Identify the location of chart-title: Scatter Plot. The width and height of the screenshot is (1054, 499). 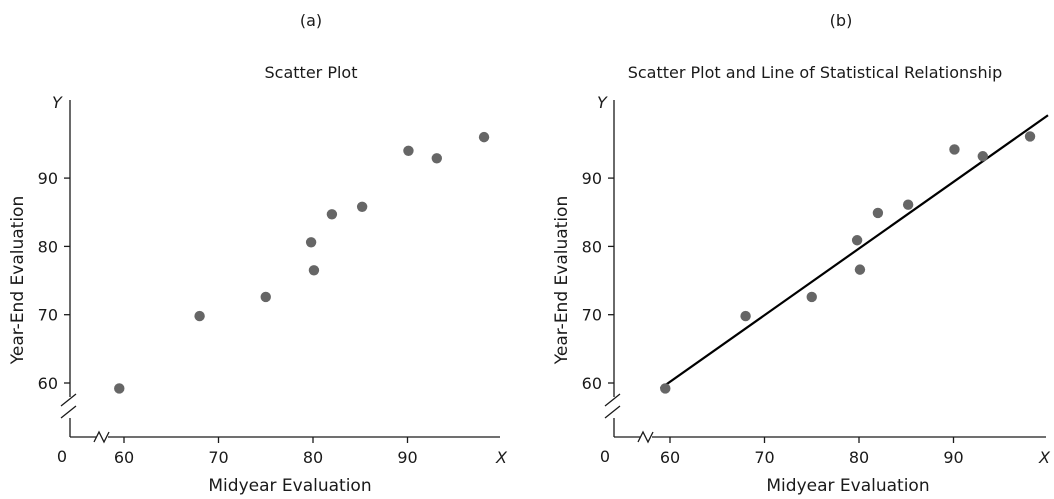
(311, 72).